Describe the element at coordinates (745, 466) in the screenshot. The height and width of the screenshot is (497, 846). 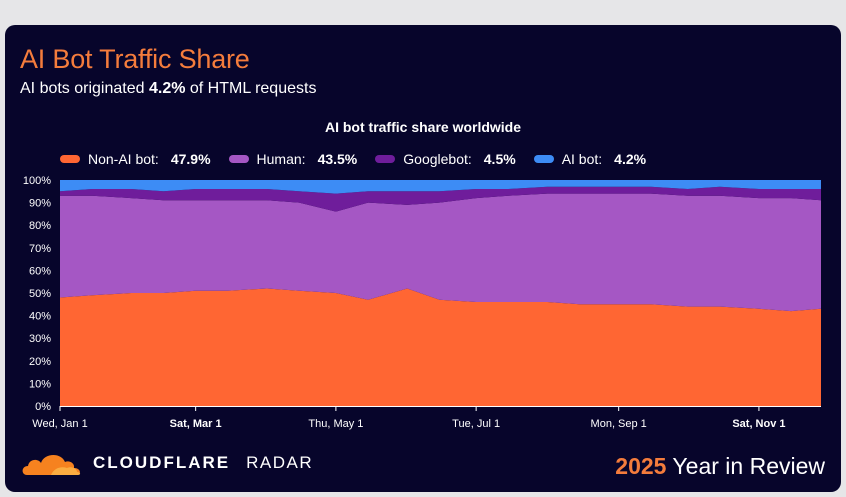
I see `year-tagline: Year in Review` at that location.